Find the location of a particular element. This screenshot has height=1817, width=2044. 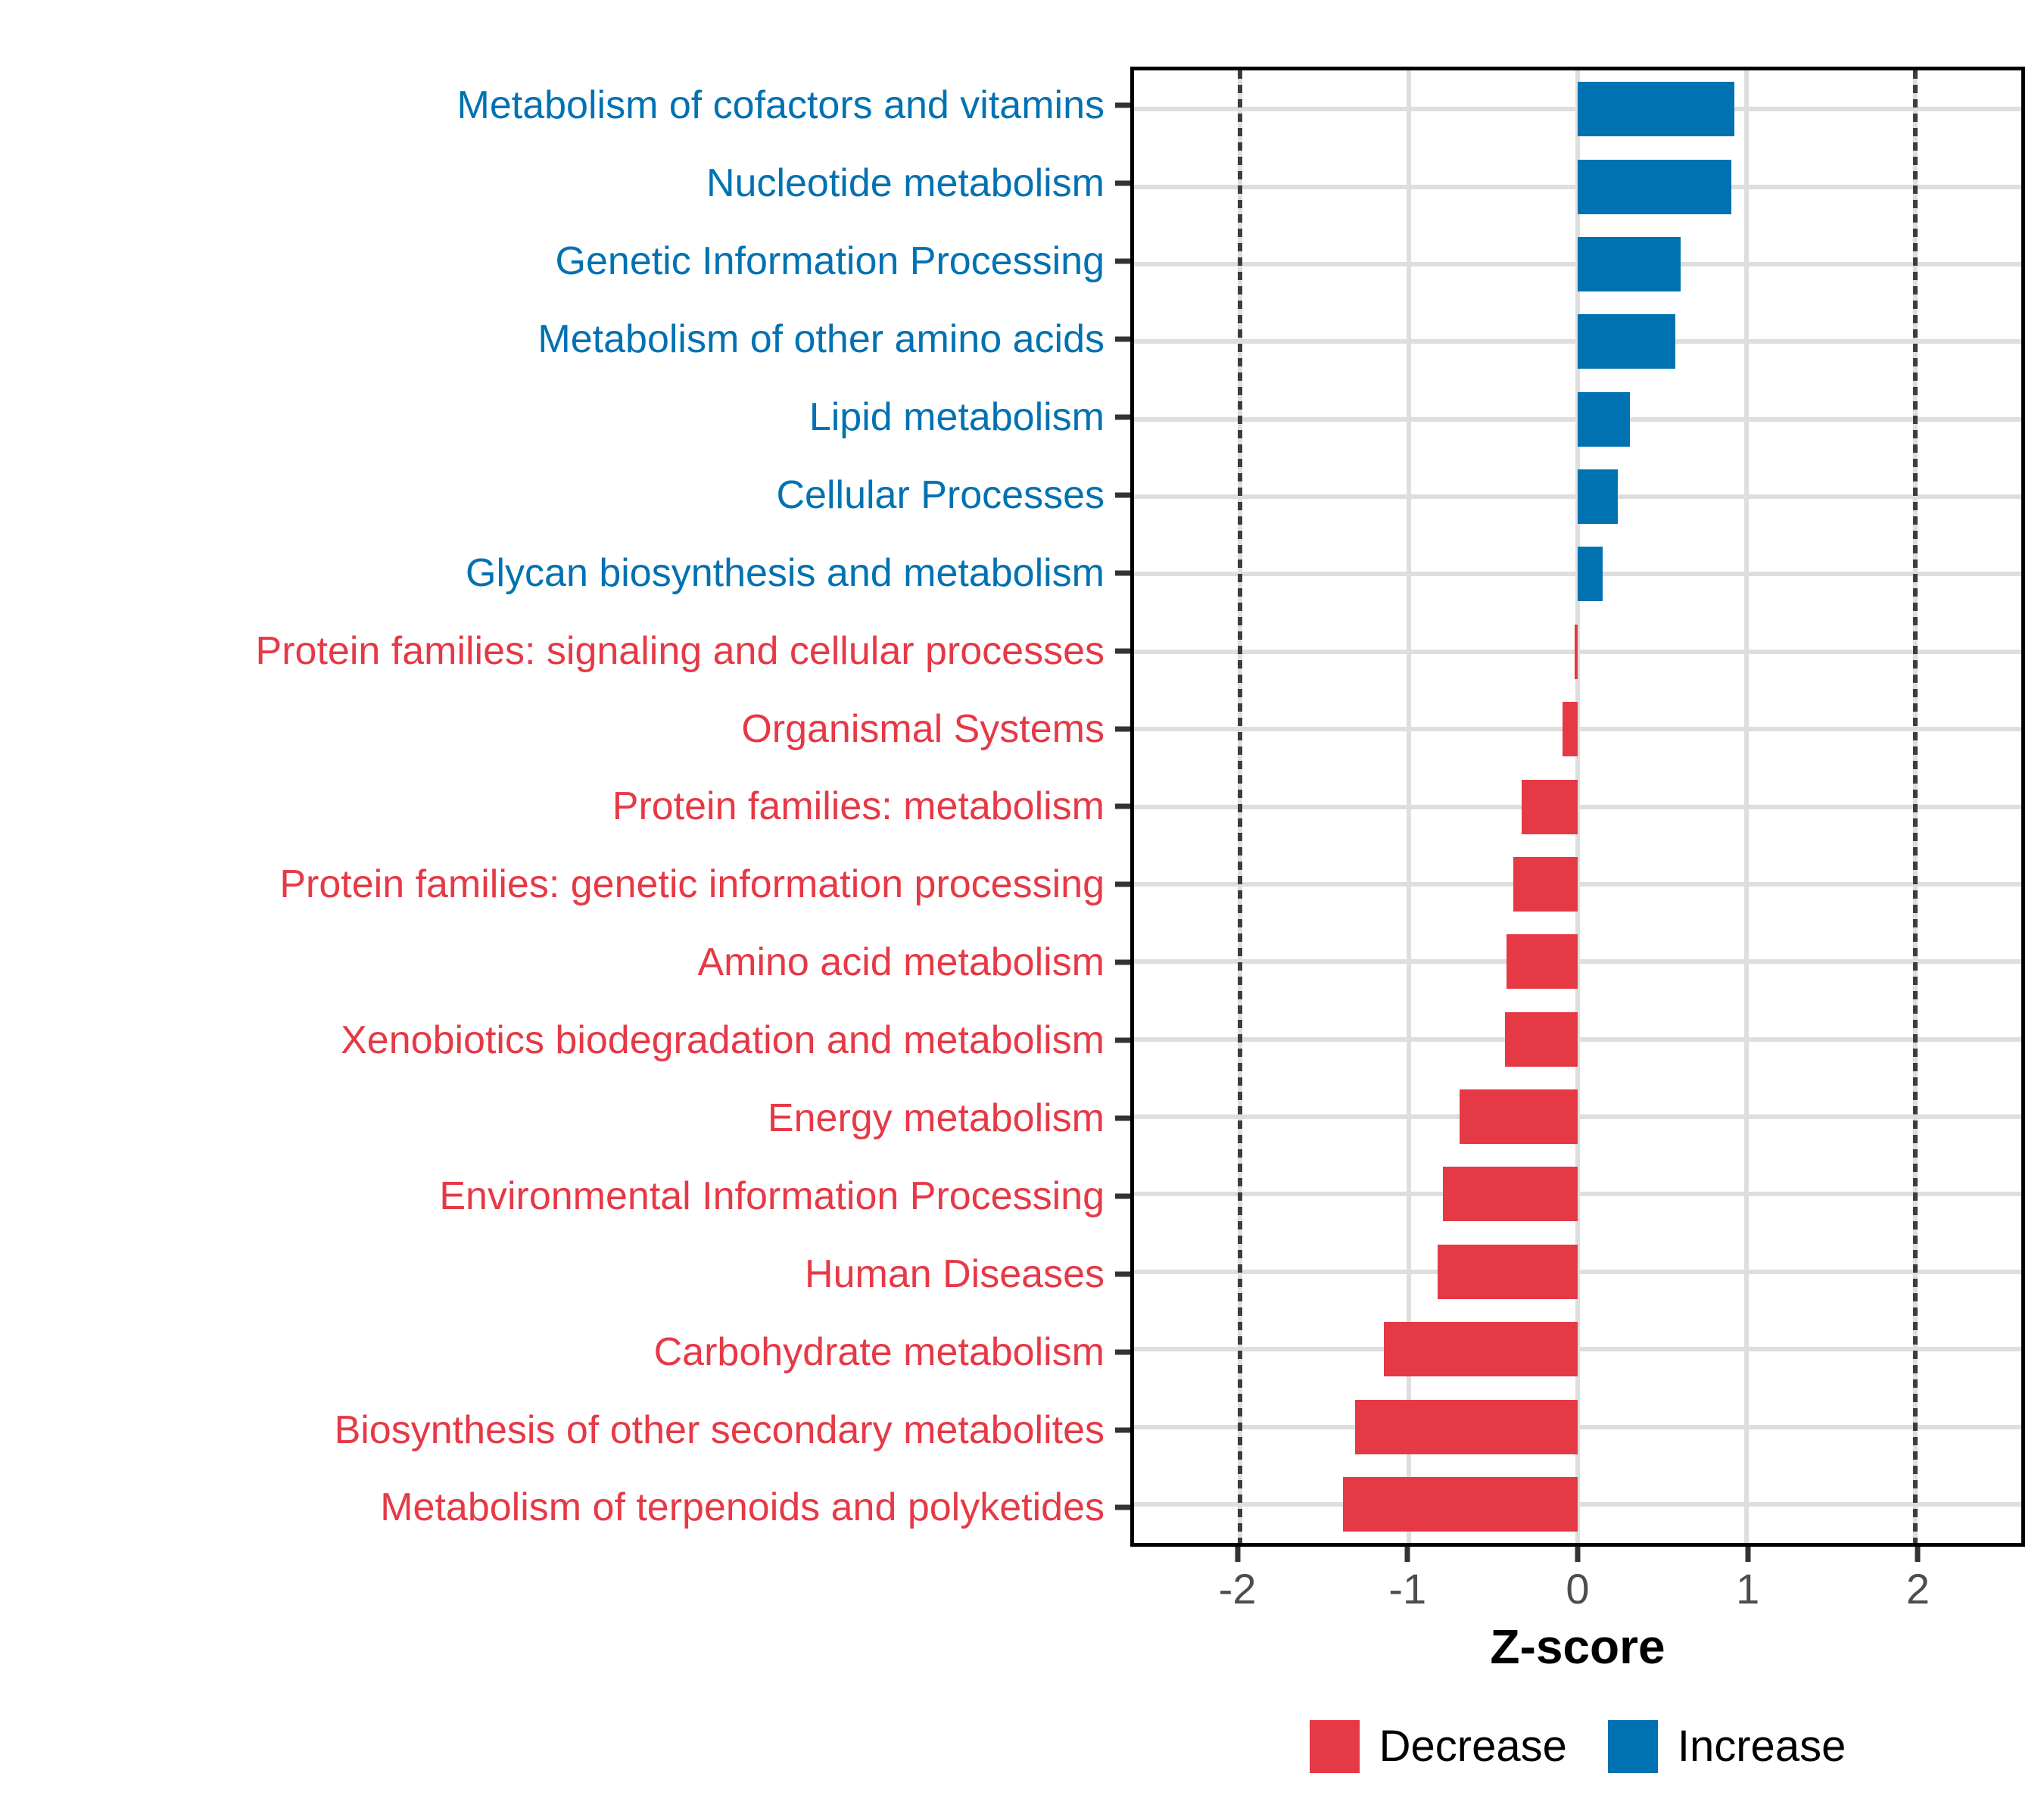

y-label-row: Organismal Systems is located at coordinates (565, 729).